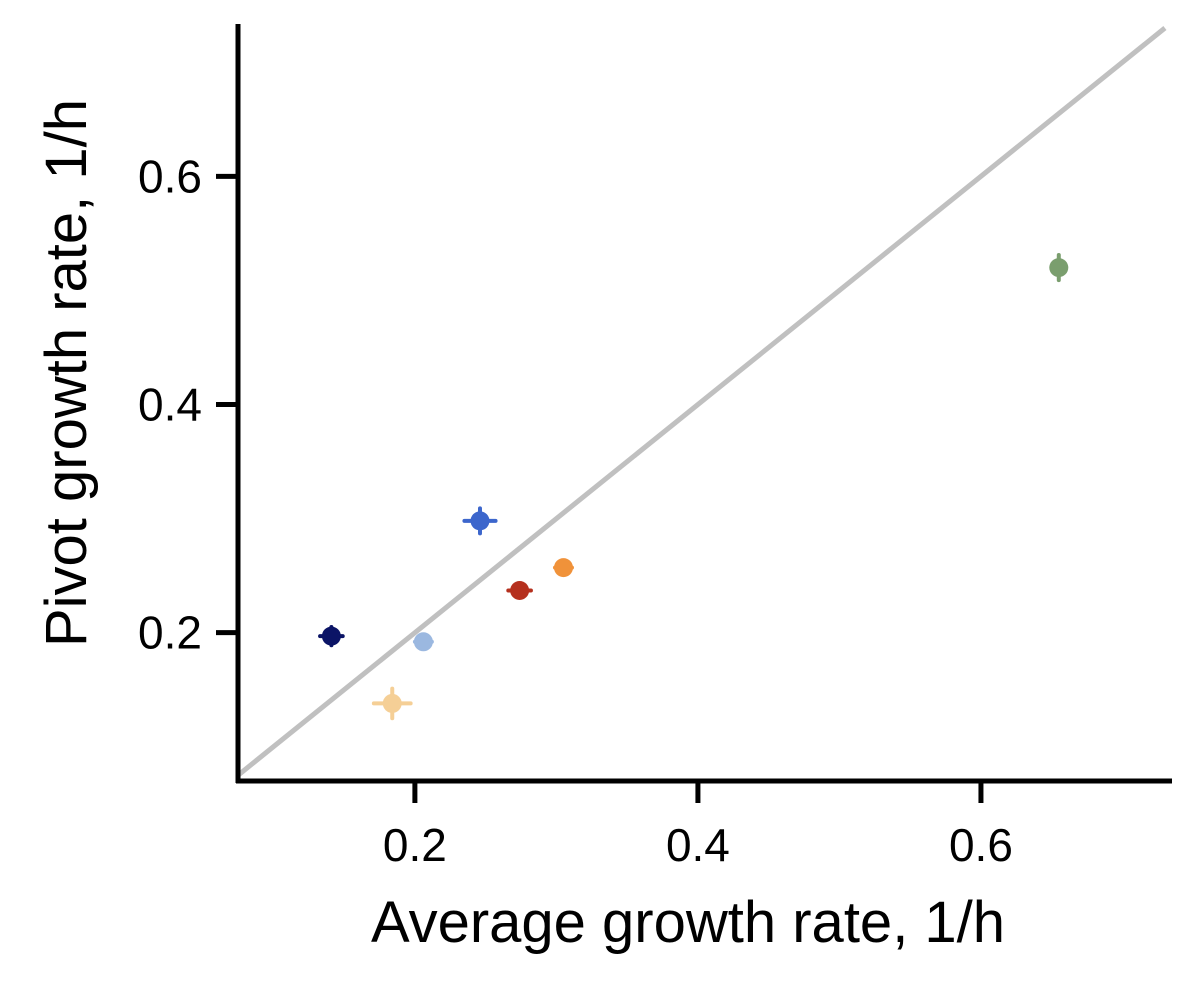  I want to click on y-tick-label: 0.2, so click(170, 633).